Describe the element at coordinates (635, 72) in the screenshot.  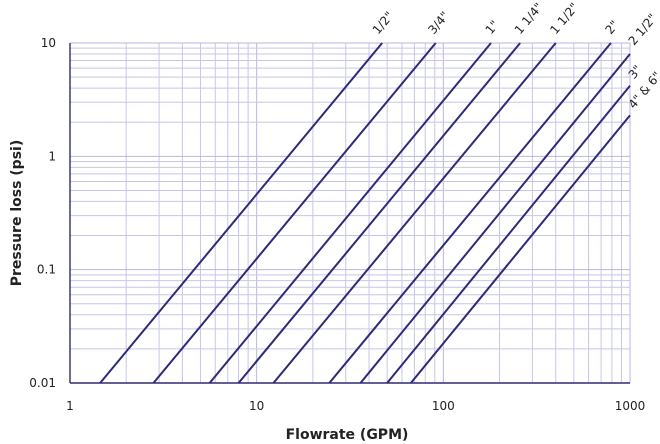
I see `series-label: 3"` at that location.